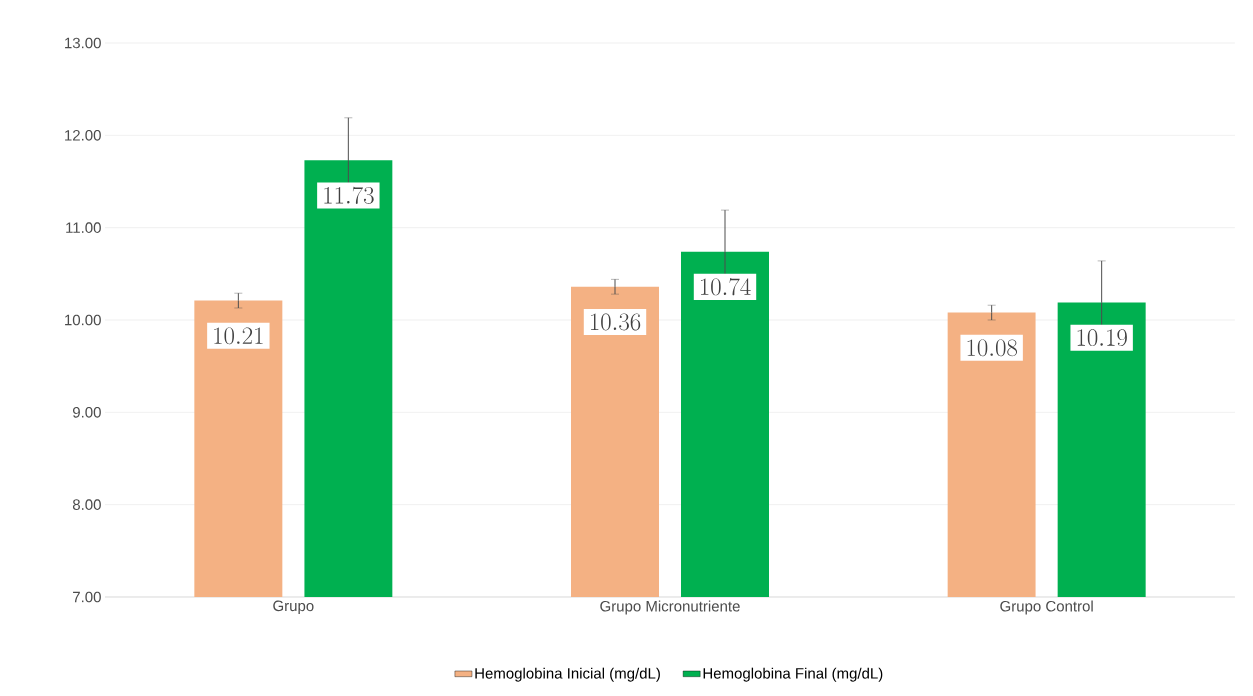 The image size is (1253, 696). Describe the element at coordinates (86, 412) in the screenshot. I see `y-tick-label: 9.00` at that location.